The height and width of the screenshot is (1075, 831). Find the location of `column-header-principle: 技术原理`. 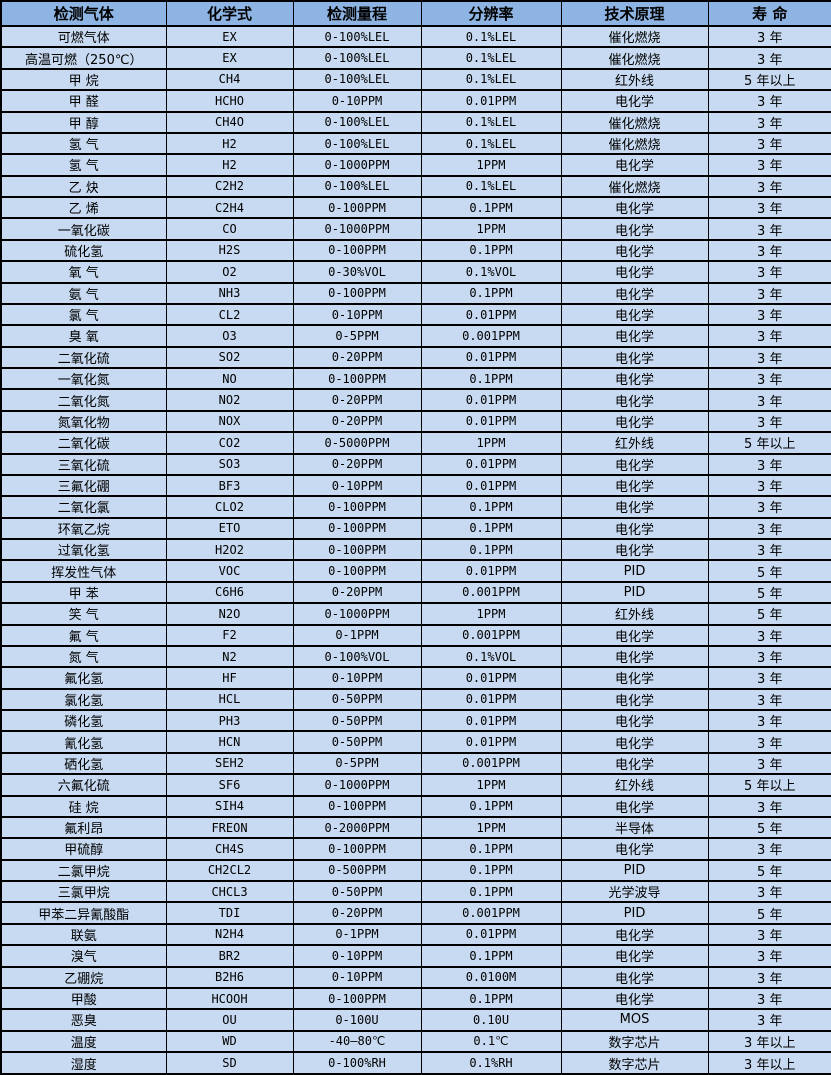

column-header-principle: 技术原理 is located at coordinates (634, 13).